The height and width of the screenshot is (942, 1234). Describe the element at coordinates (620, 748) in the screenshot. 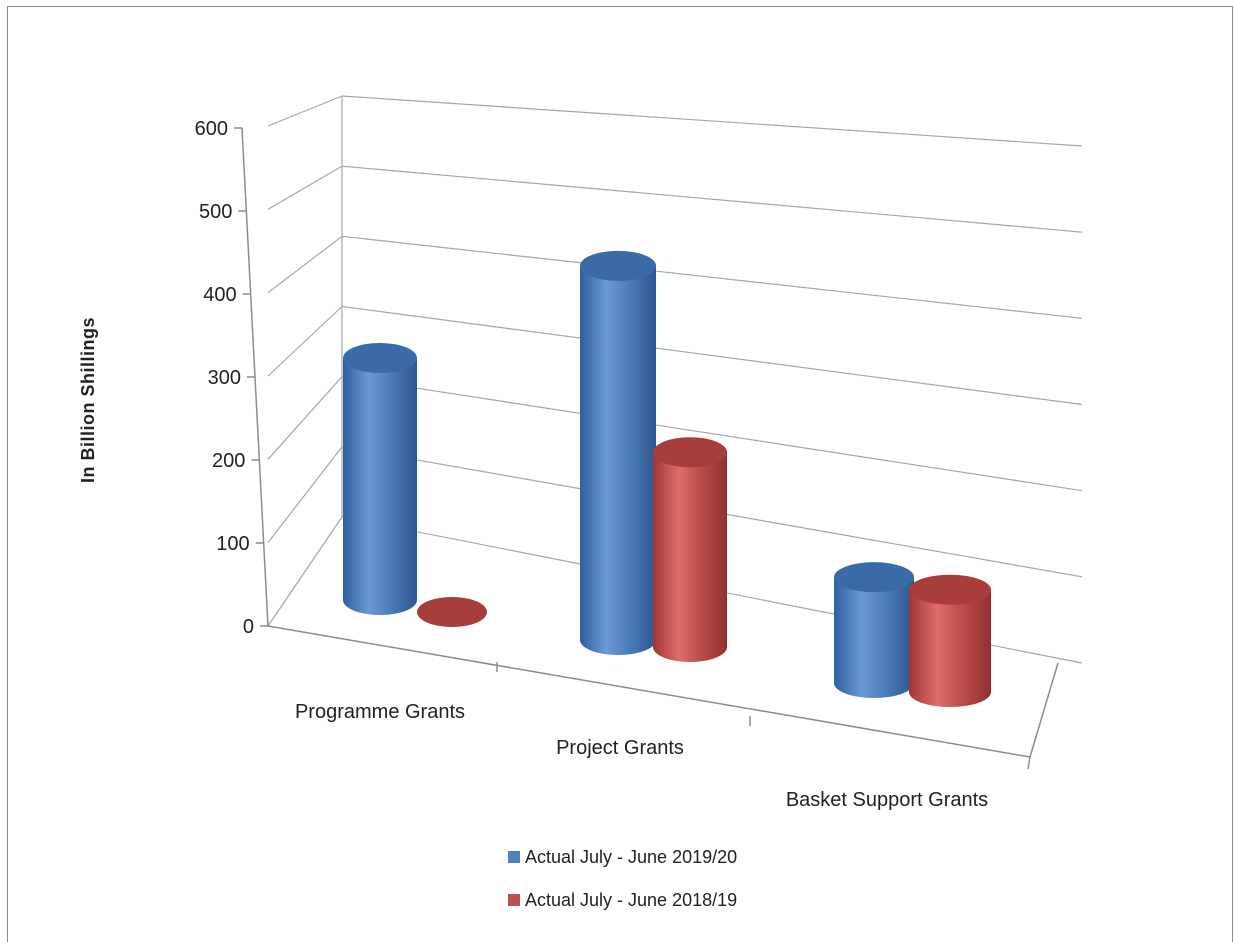

I see `x-category-label: Project Grants` at that location.